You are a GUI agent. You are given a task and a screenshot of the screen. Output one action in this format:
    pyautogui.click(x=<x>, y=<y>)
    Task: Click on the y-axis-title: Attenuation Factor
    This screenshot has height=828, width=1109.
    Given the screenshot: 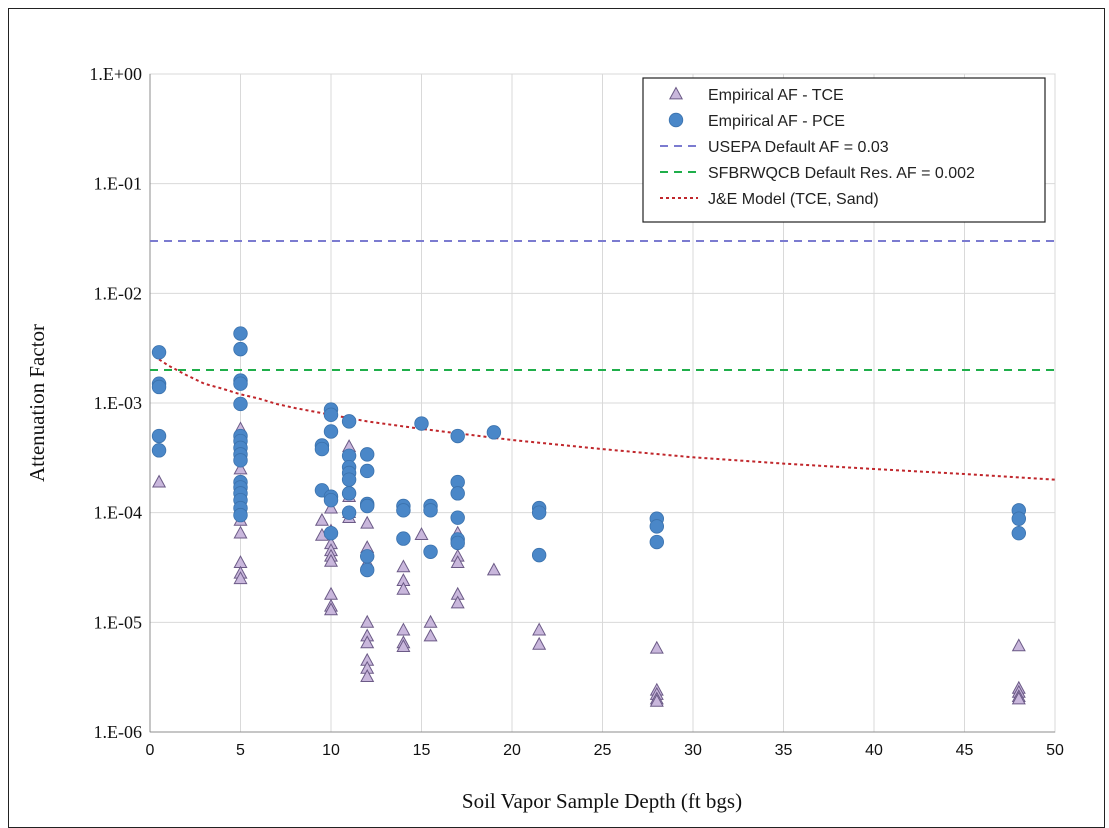 What is the action you would take?
    pyautogui.click(x=37, y=403)
    